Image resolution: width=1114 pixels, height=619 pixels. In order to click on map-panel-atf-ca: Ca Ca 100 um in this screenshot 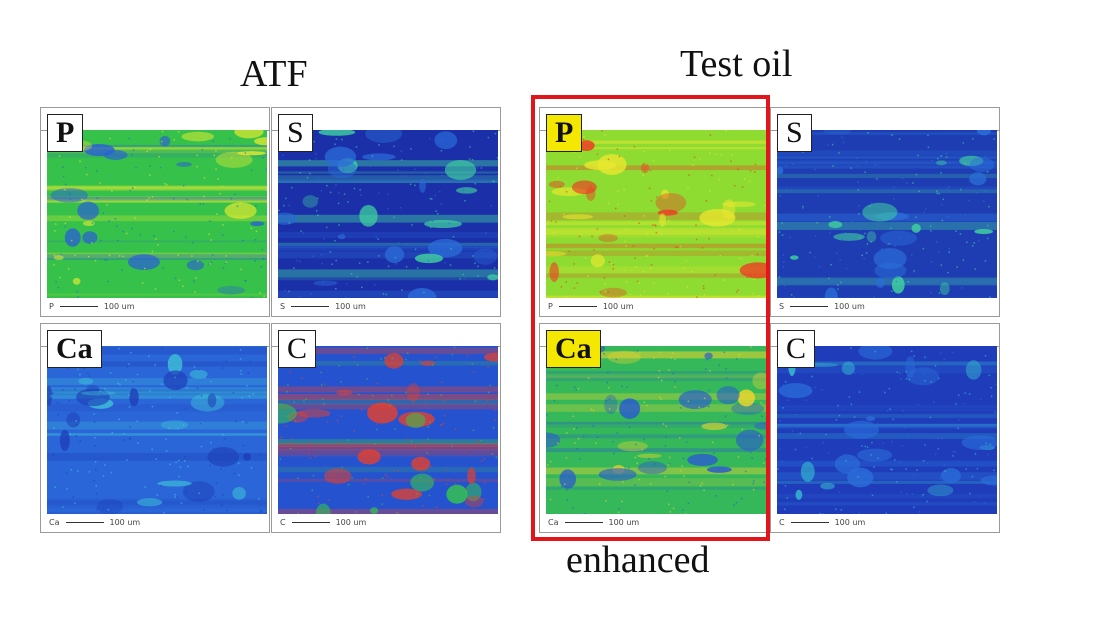, I will do `click(155, 428)`.